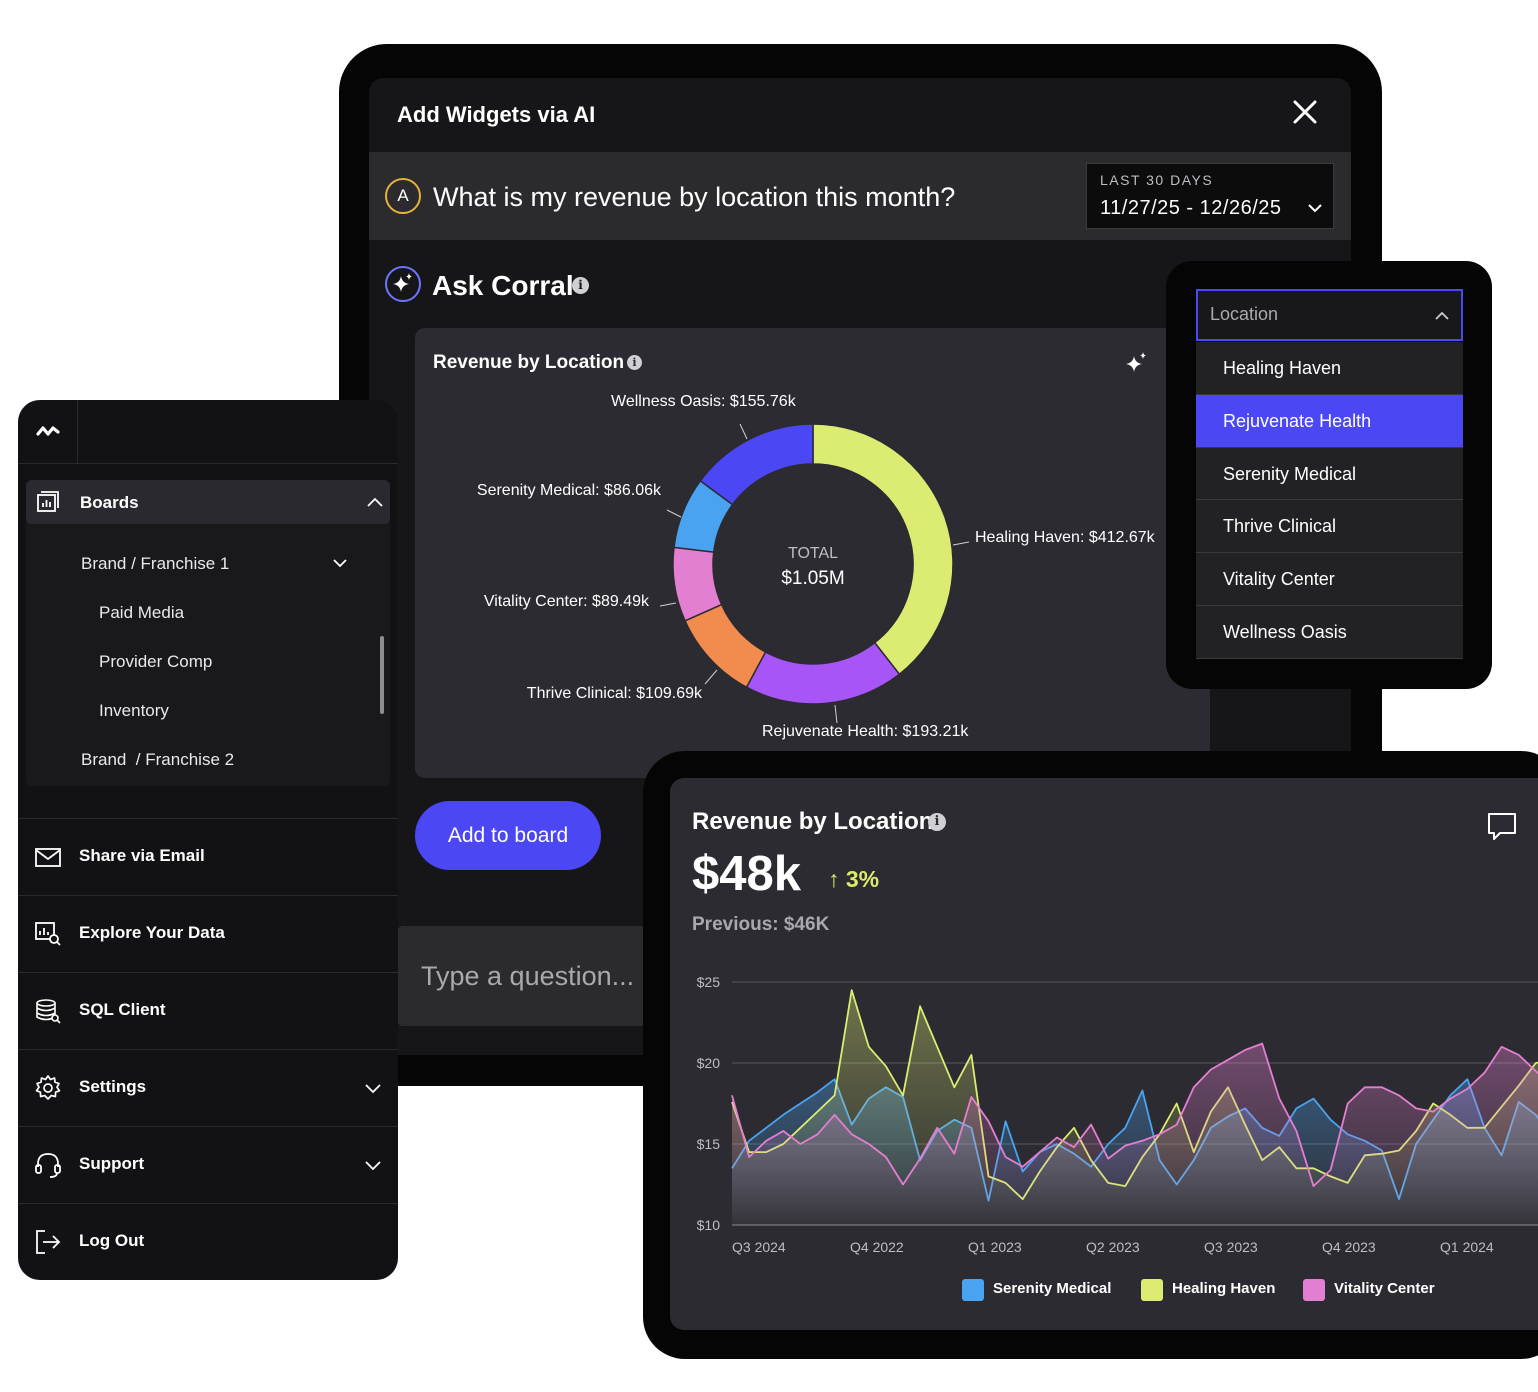  Describe the element at coordinates (877, 1247) in the screenshot. I see `x-tick-label: Q4 2022` at that location.